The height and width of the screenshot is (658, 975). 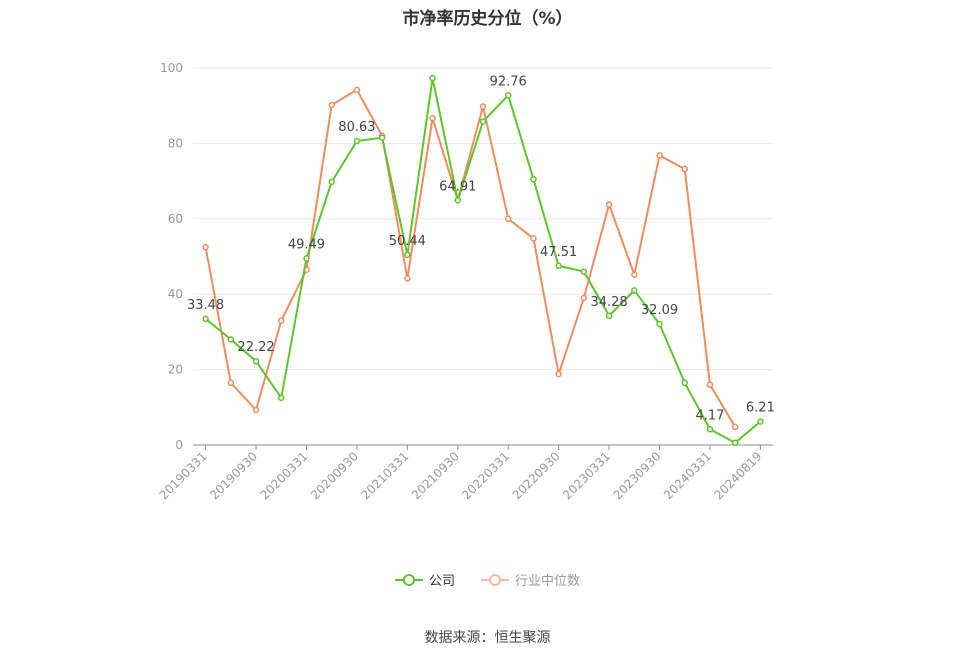 What do you see at coordinates (558, 252) in the screenshot?
I see `data-label: 47.51` at bounding box center [558, 252].